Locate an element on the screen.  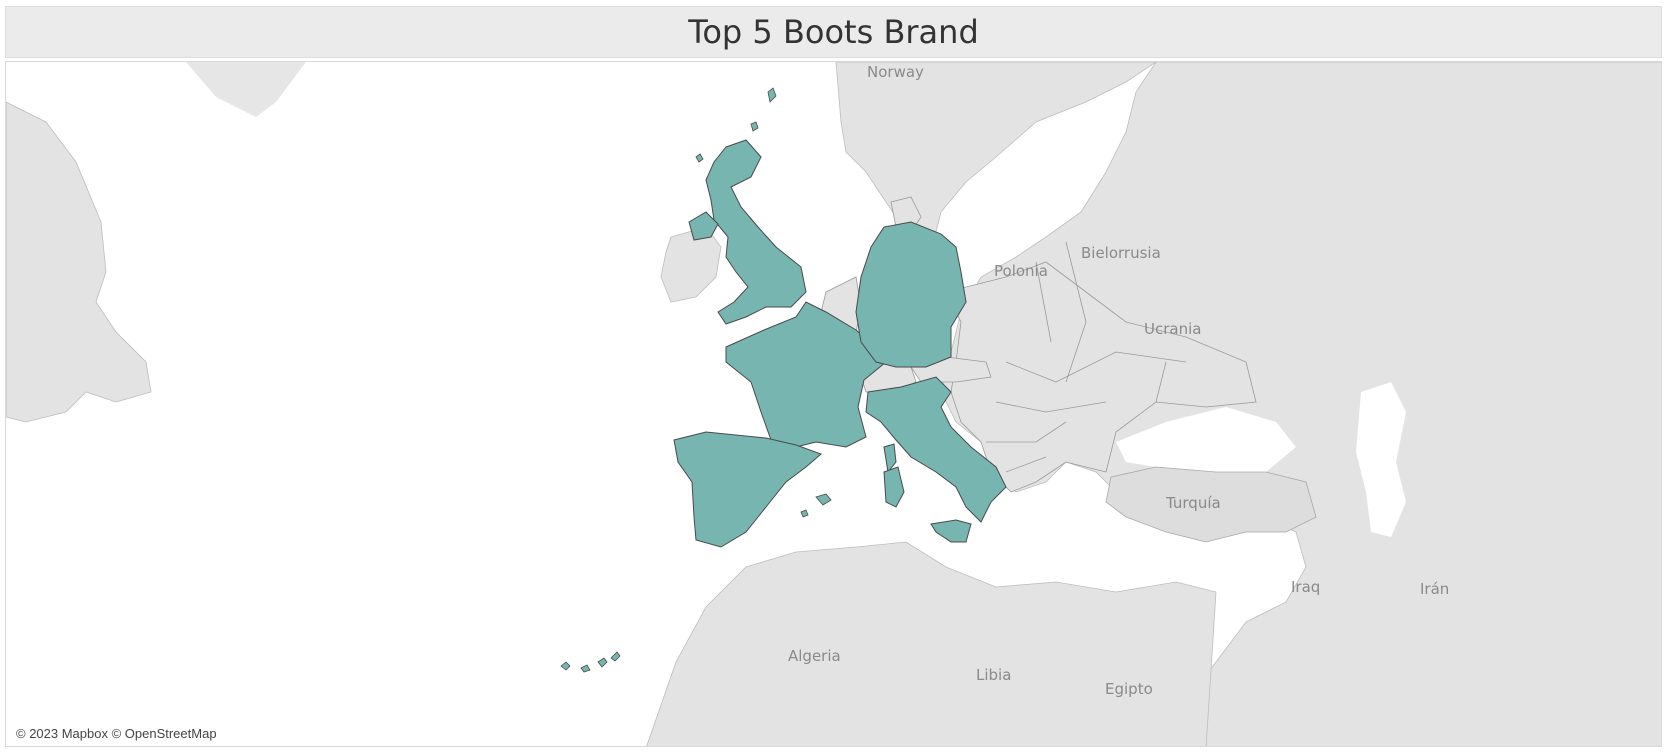
land-north-america is located at coordinates (79, 262).